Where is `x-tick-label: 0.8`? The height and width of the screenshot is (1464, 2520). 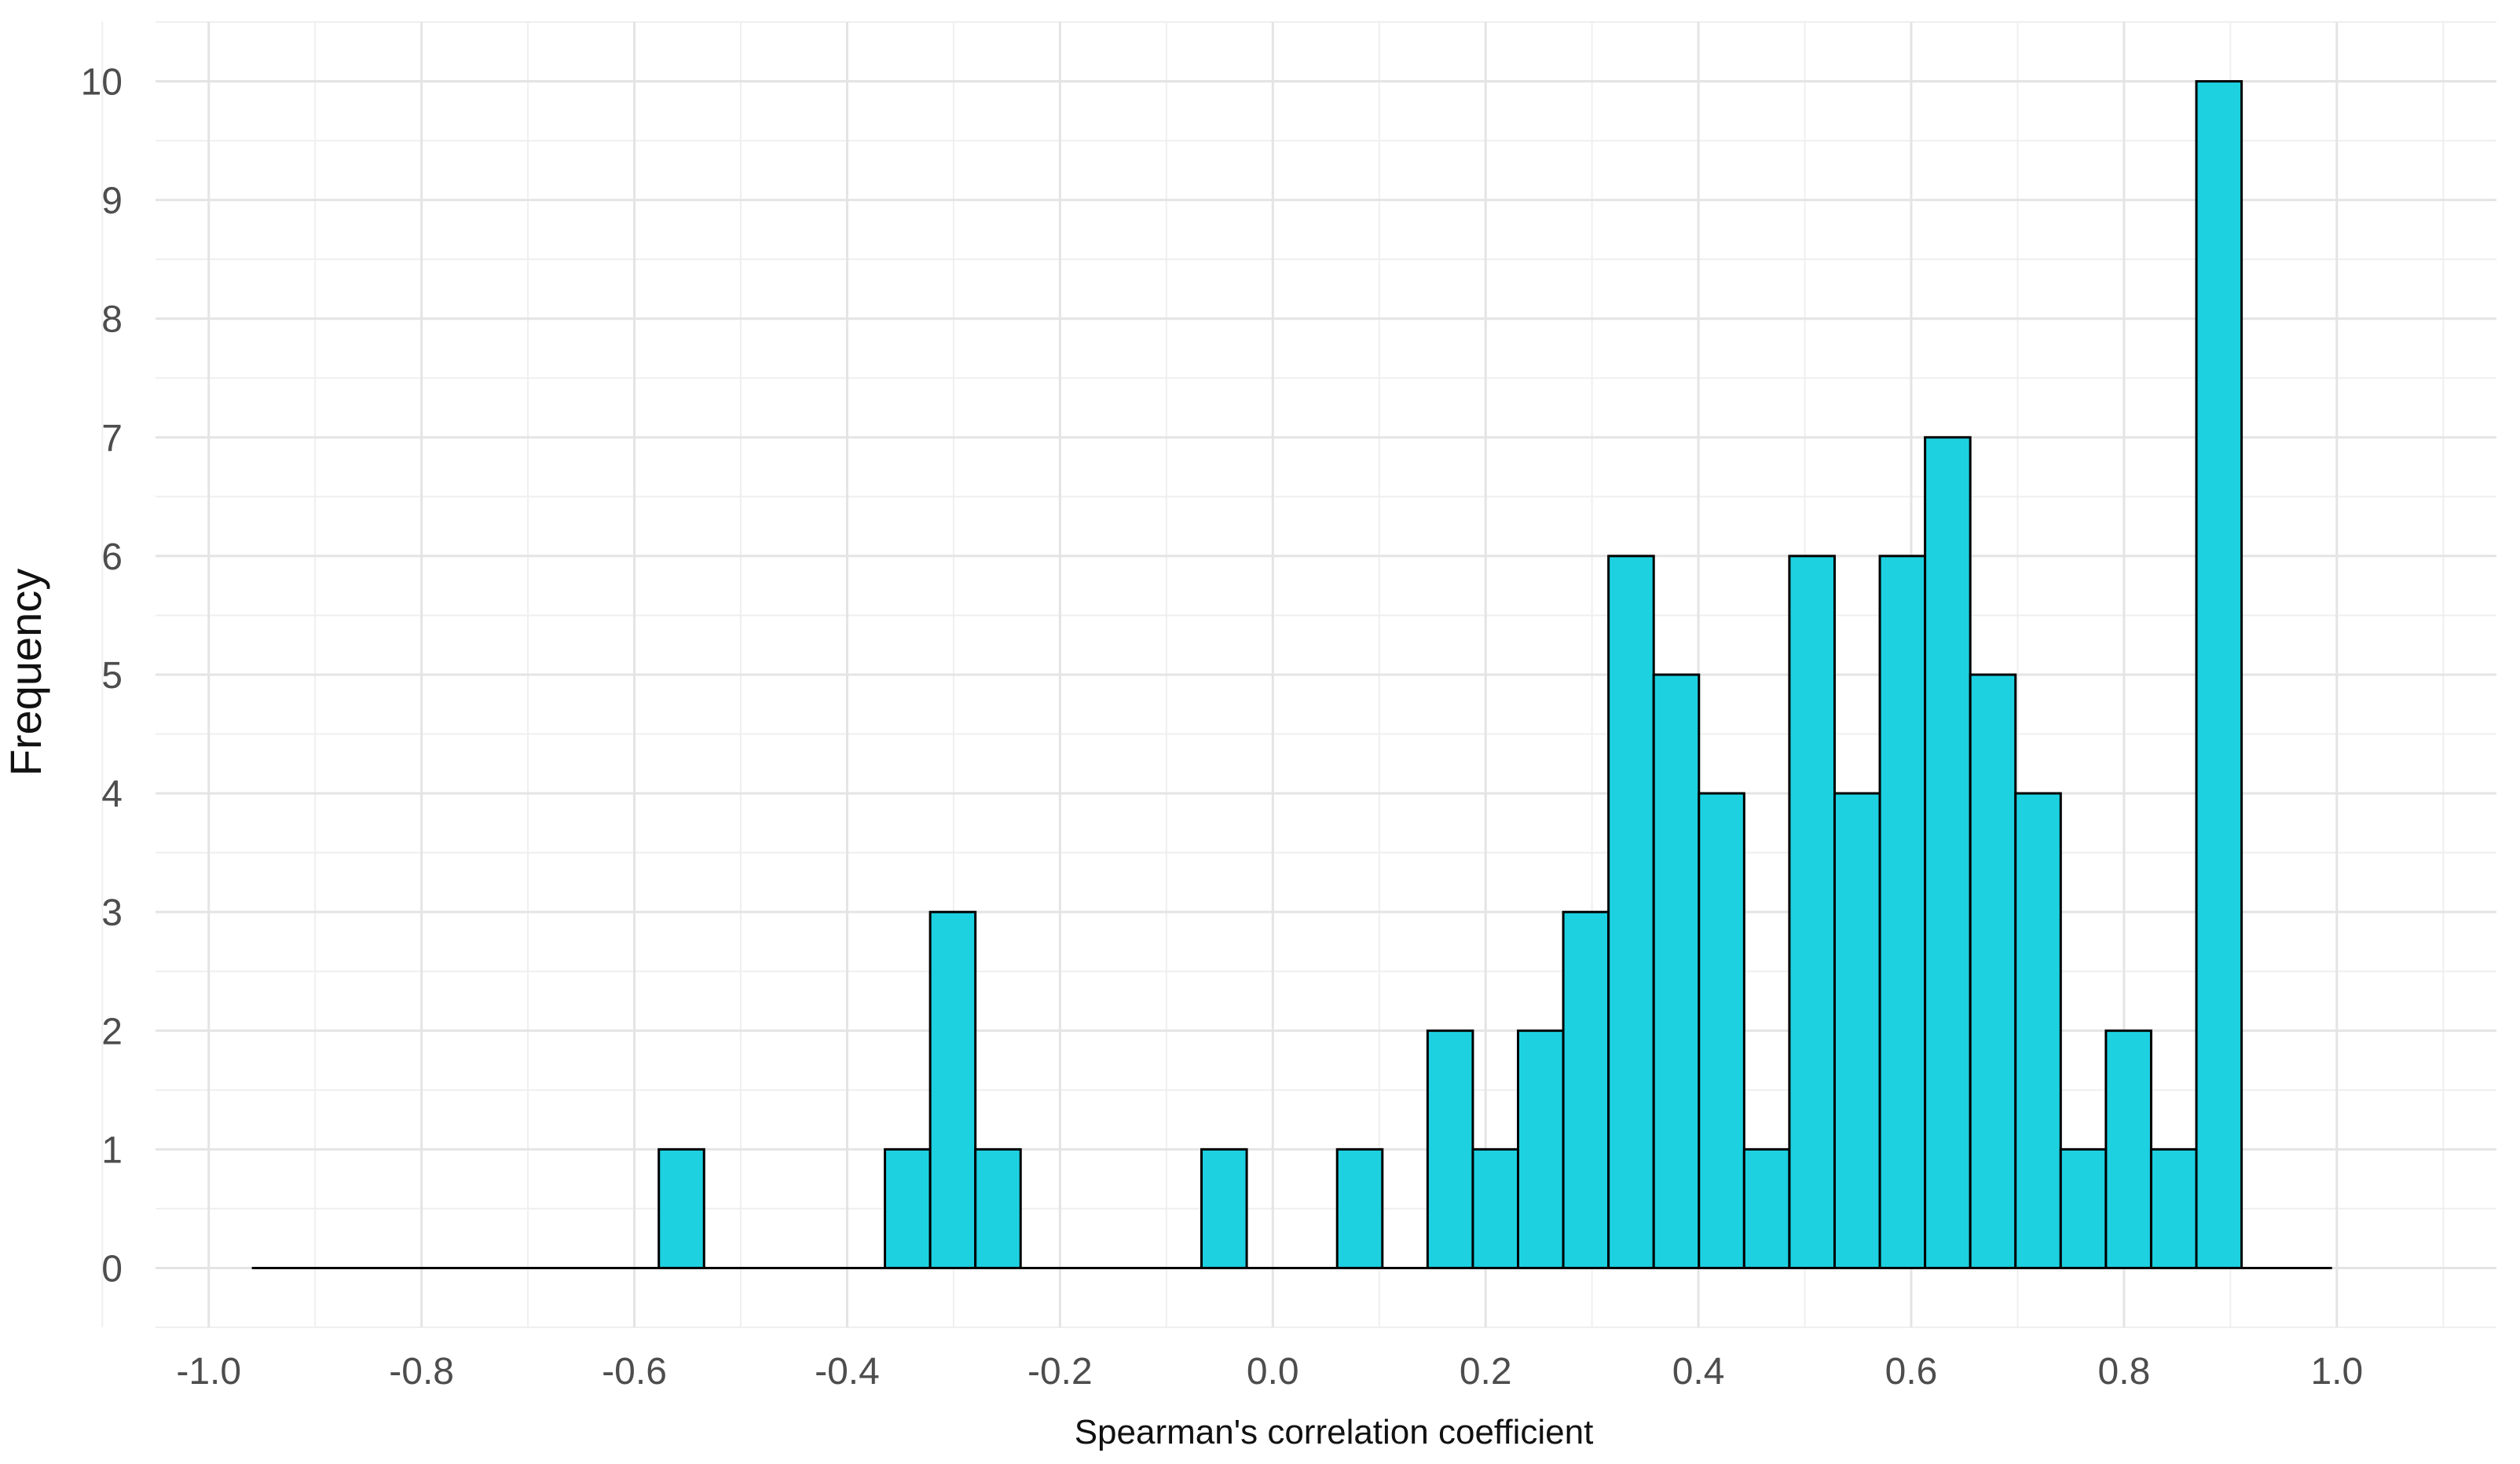 x-tick-label: 0.8 is located at coordinates (2124, 1372).